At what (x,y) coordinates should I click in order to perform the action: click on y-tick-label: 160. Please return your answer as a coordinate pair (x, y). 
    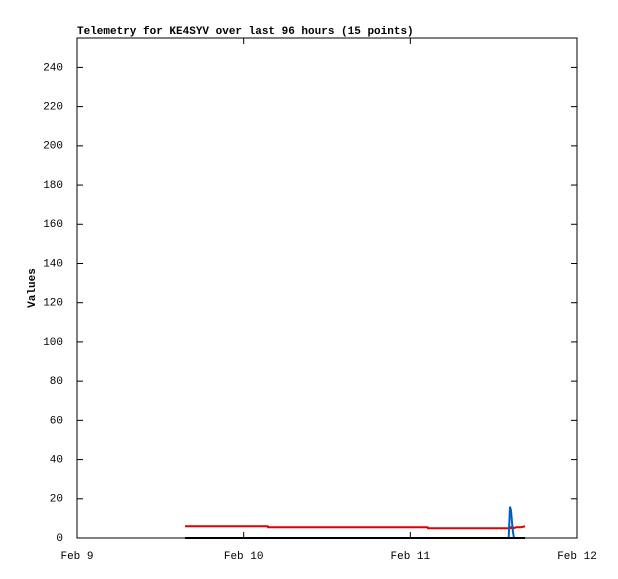
    Looking at the image, I should click on (53, 225).